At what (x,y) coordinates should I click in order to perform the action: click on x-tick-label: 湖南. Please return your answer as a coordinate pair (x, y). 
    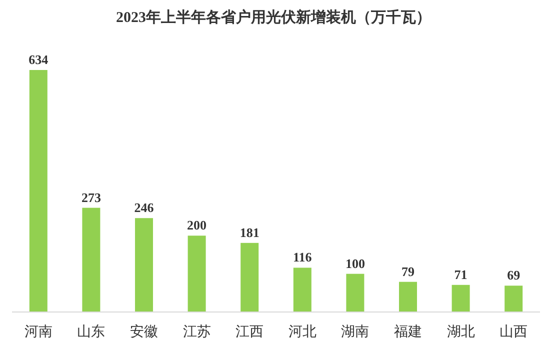
    Looking at the image, I should click on (355, 332).